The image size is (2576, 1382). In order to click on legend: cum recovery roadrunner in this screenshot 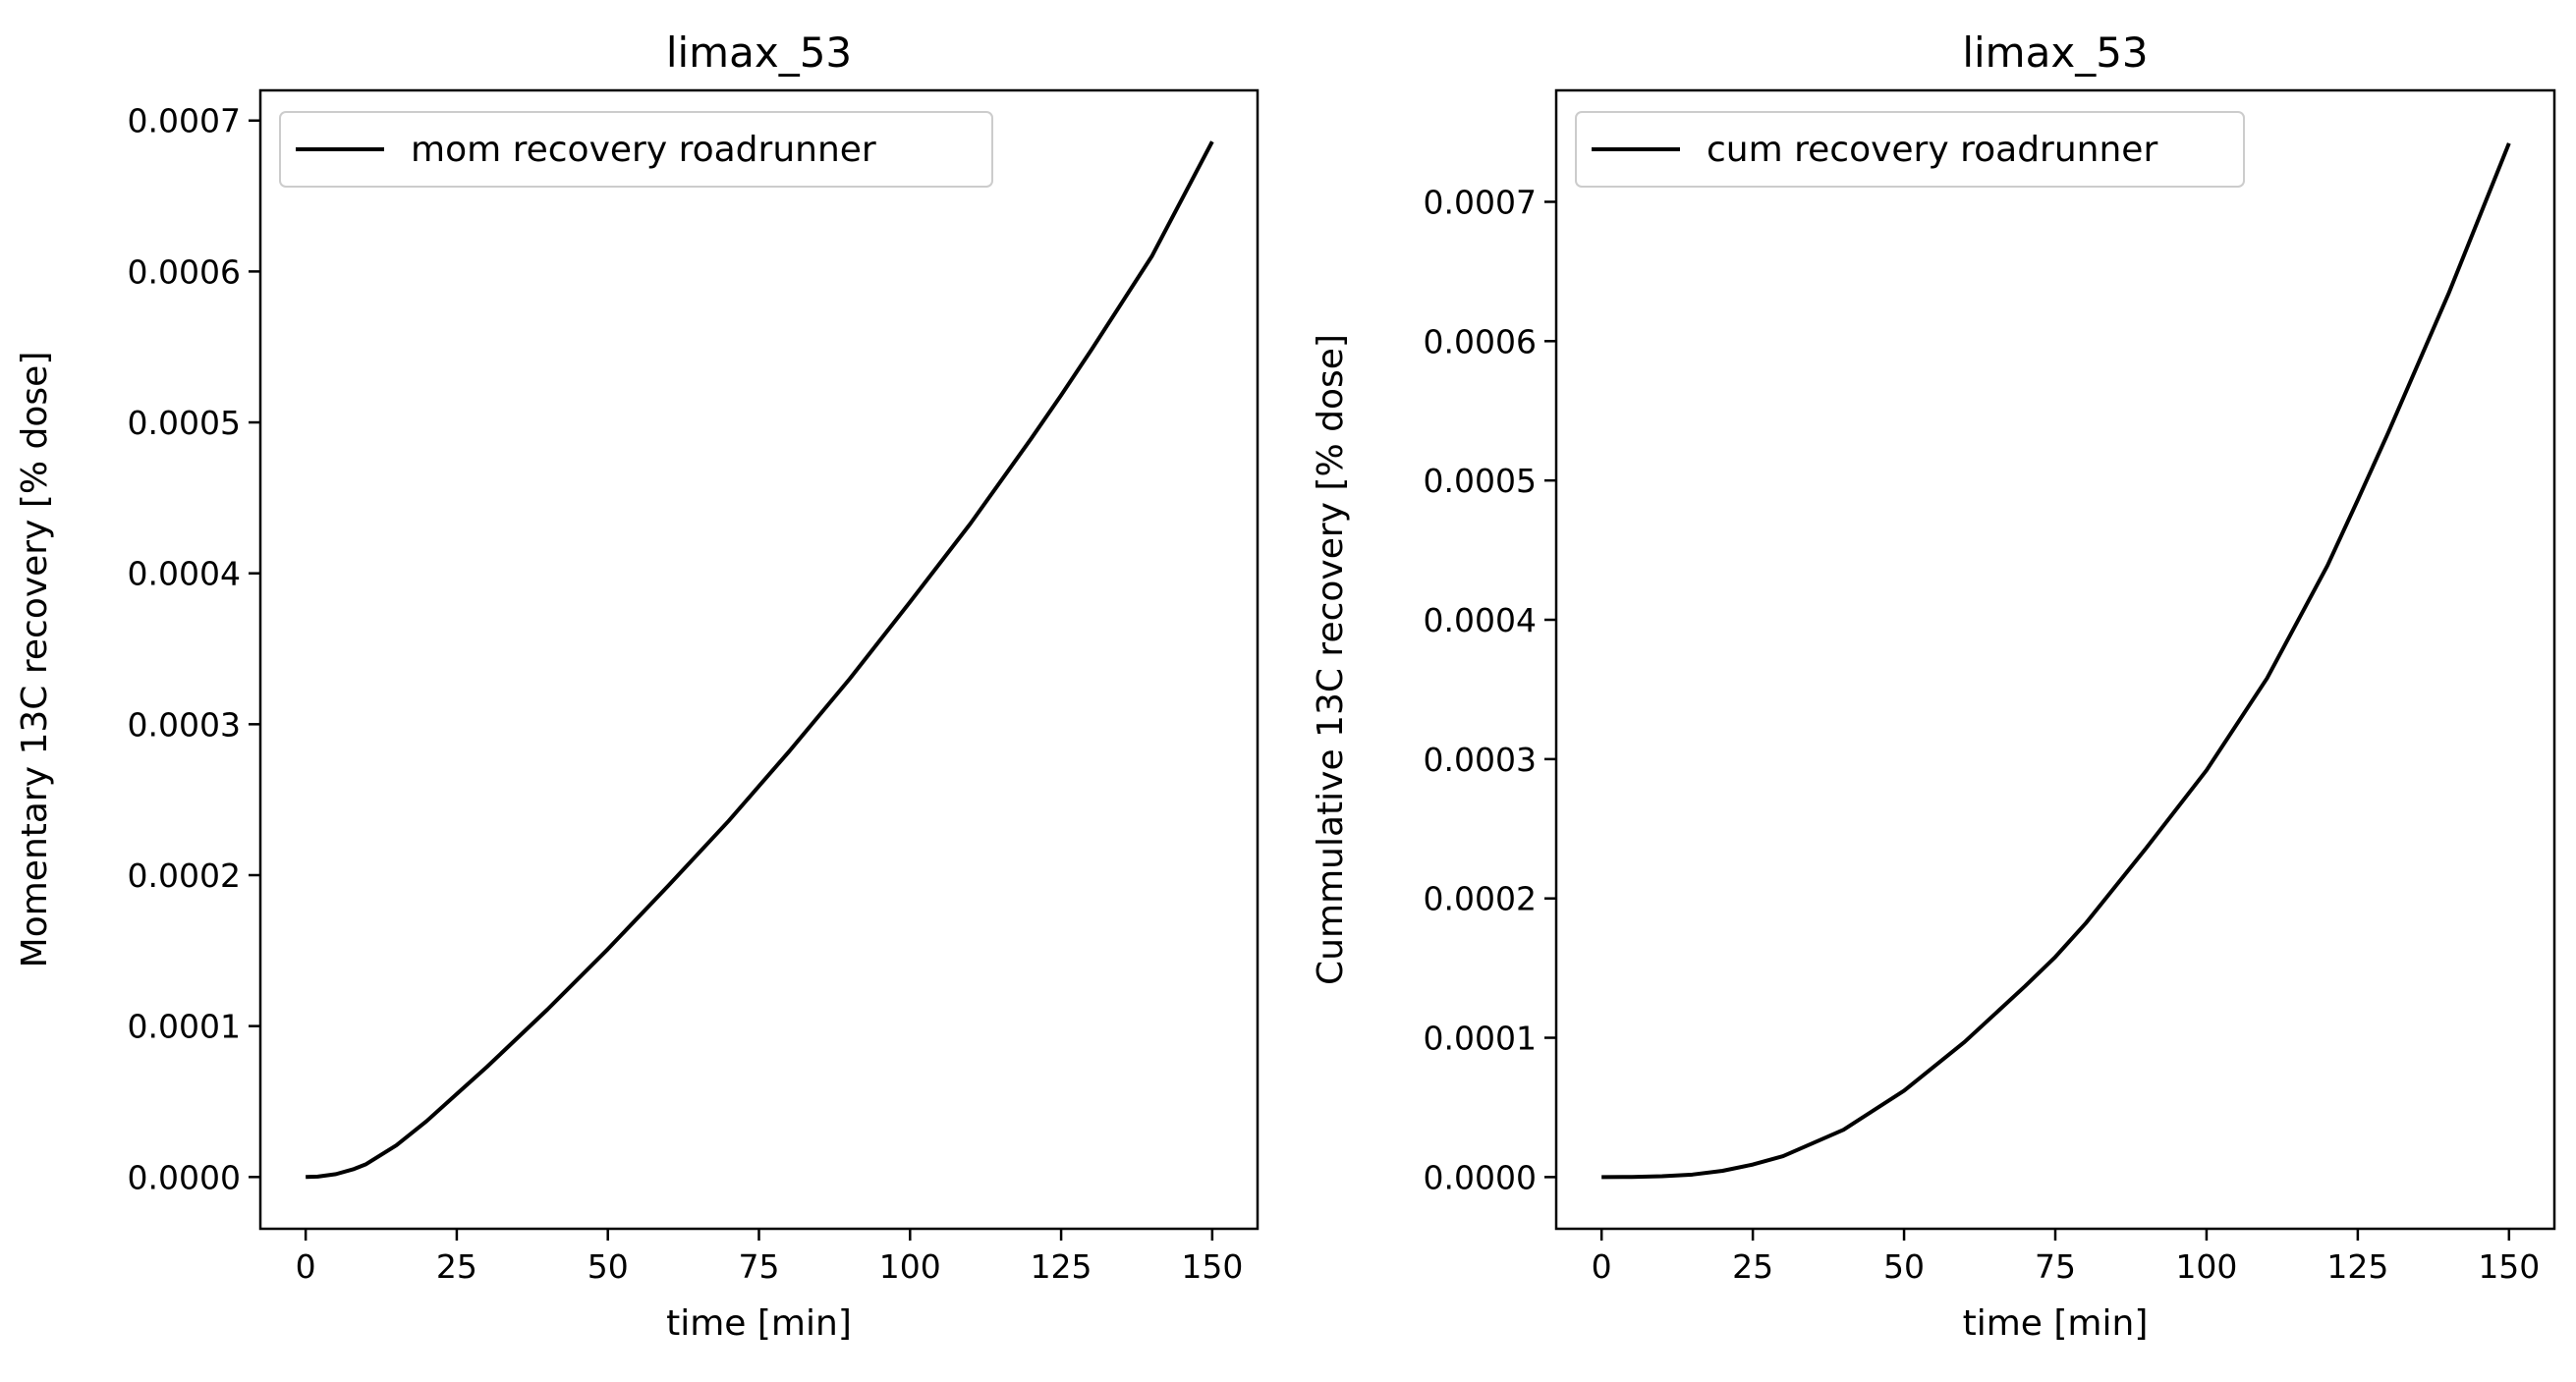, I will do `click(1910, 149)`.